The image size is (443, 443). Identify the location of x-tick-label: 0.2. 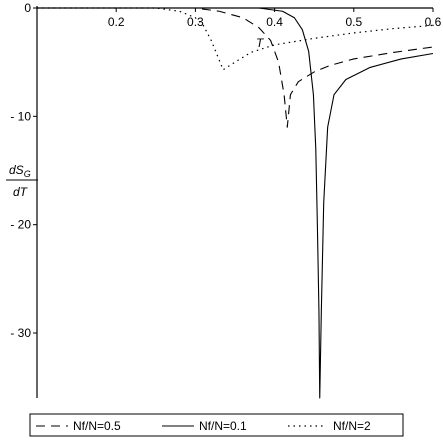
(116, 22).